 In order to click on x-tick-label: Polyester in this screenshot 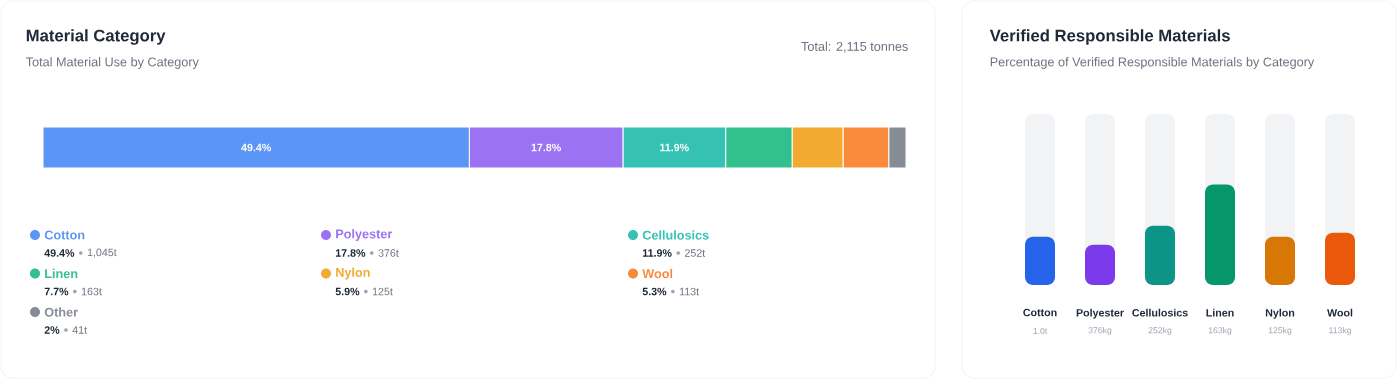, I will do `click(1100, 313)`.